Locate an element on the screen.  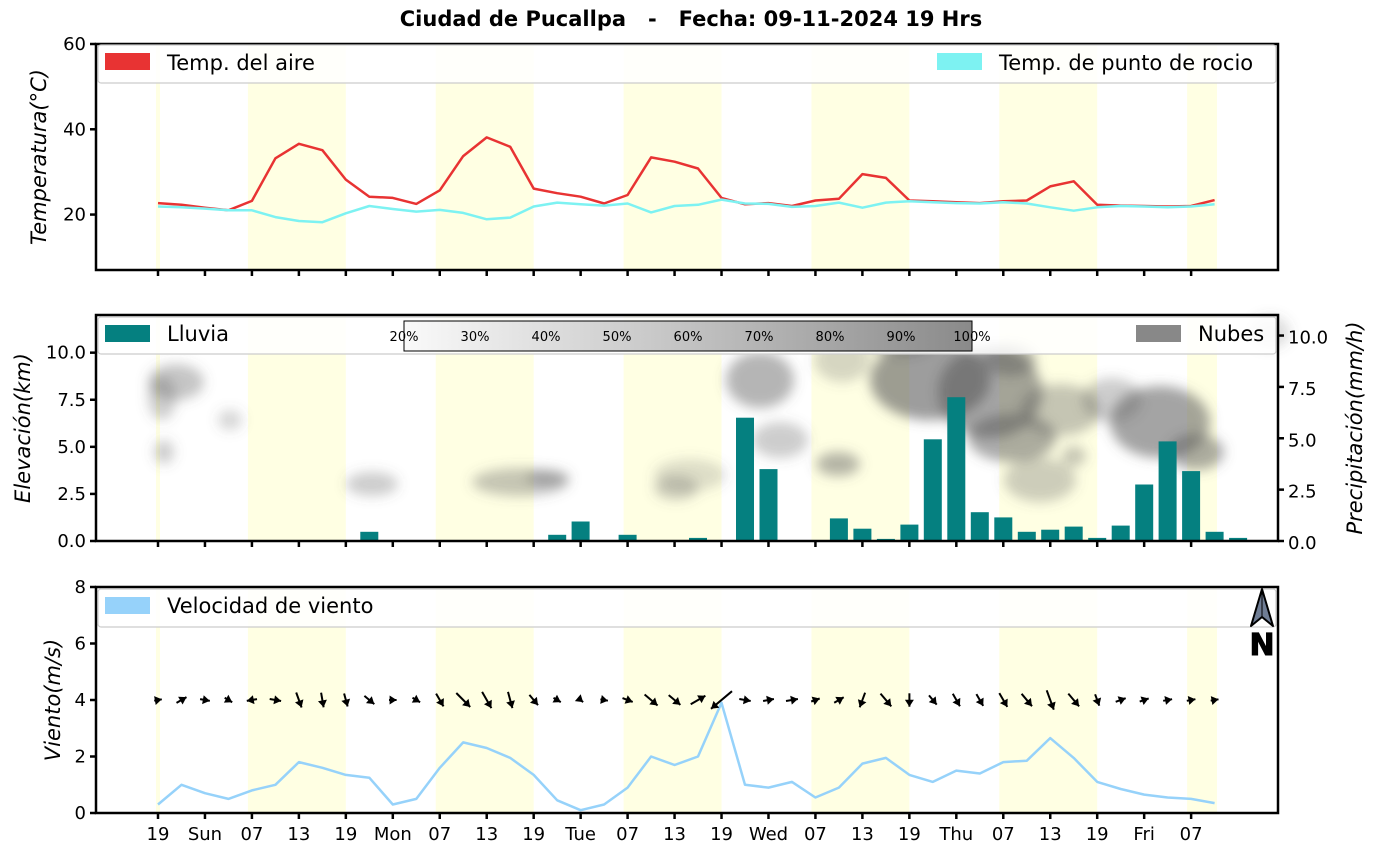
north-arrow-icon: N is located at coordinates (1262, 626).